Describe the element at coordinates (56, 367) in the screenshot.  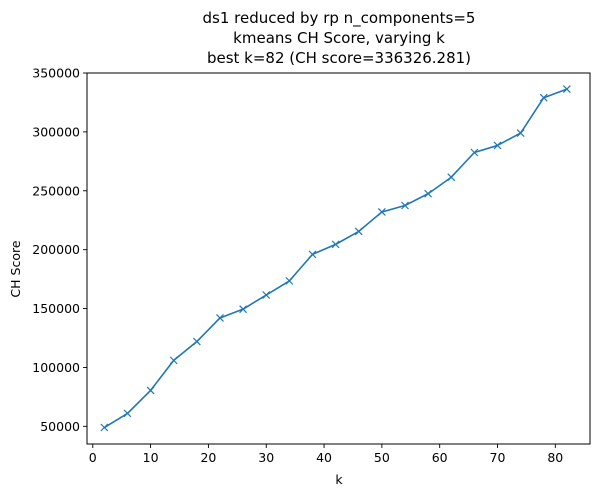
I see `y-tick-label: 100000` at that location.